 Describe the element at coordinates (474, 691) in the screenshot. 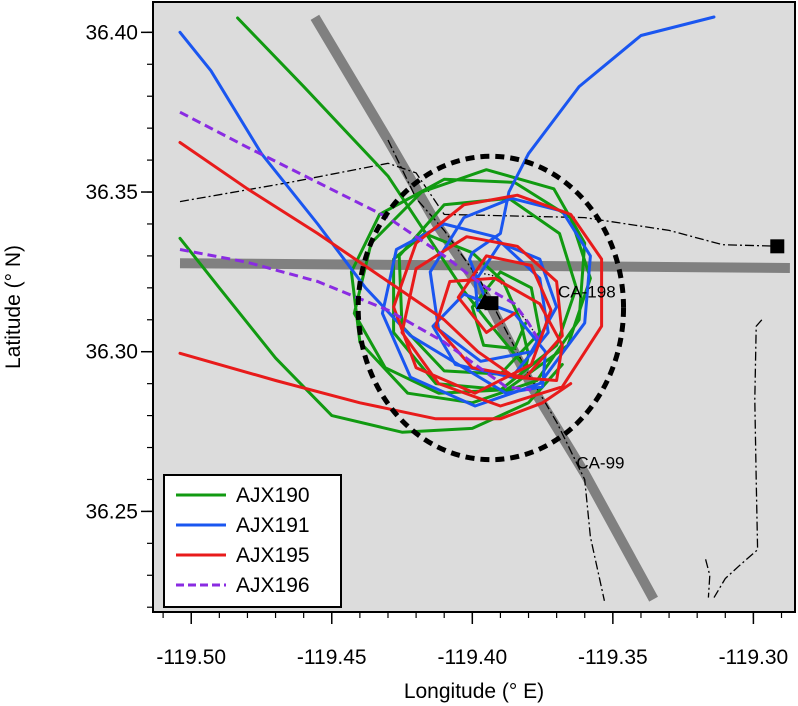

I see `x-axis-title: Longitude (° E)` at that location.